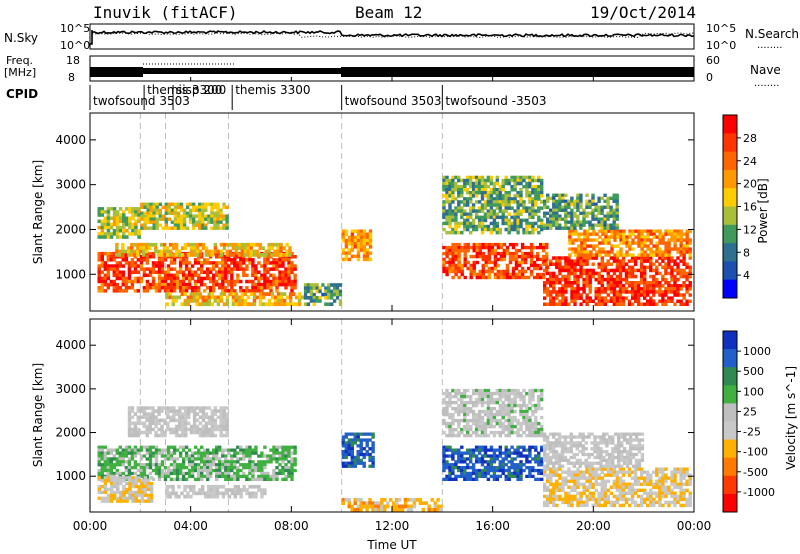 This screenshot has height=554, width=800. What do you see at coordinates (388, 12) in the screenshot?
I see `beam-title: Beam 12` at bounding box center [388, 12].